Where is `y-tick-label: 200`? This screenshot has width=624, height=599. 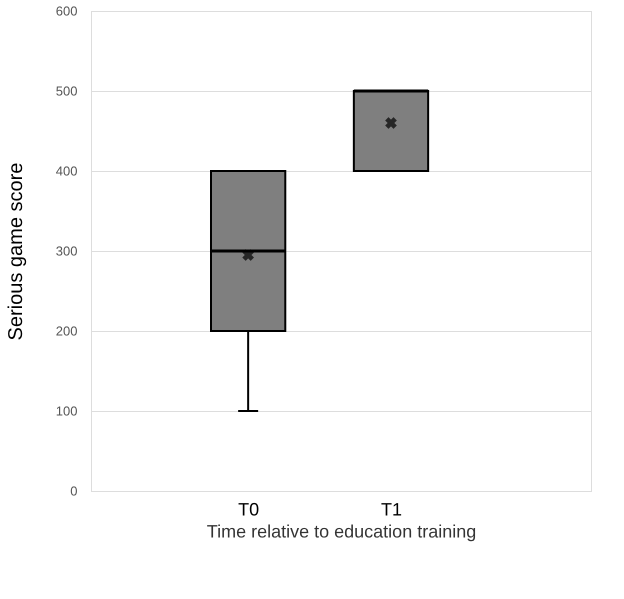 y-tick-label: 200 is located at coordinates (67, 331).